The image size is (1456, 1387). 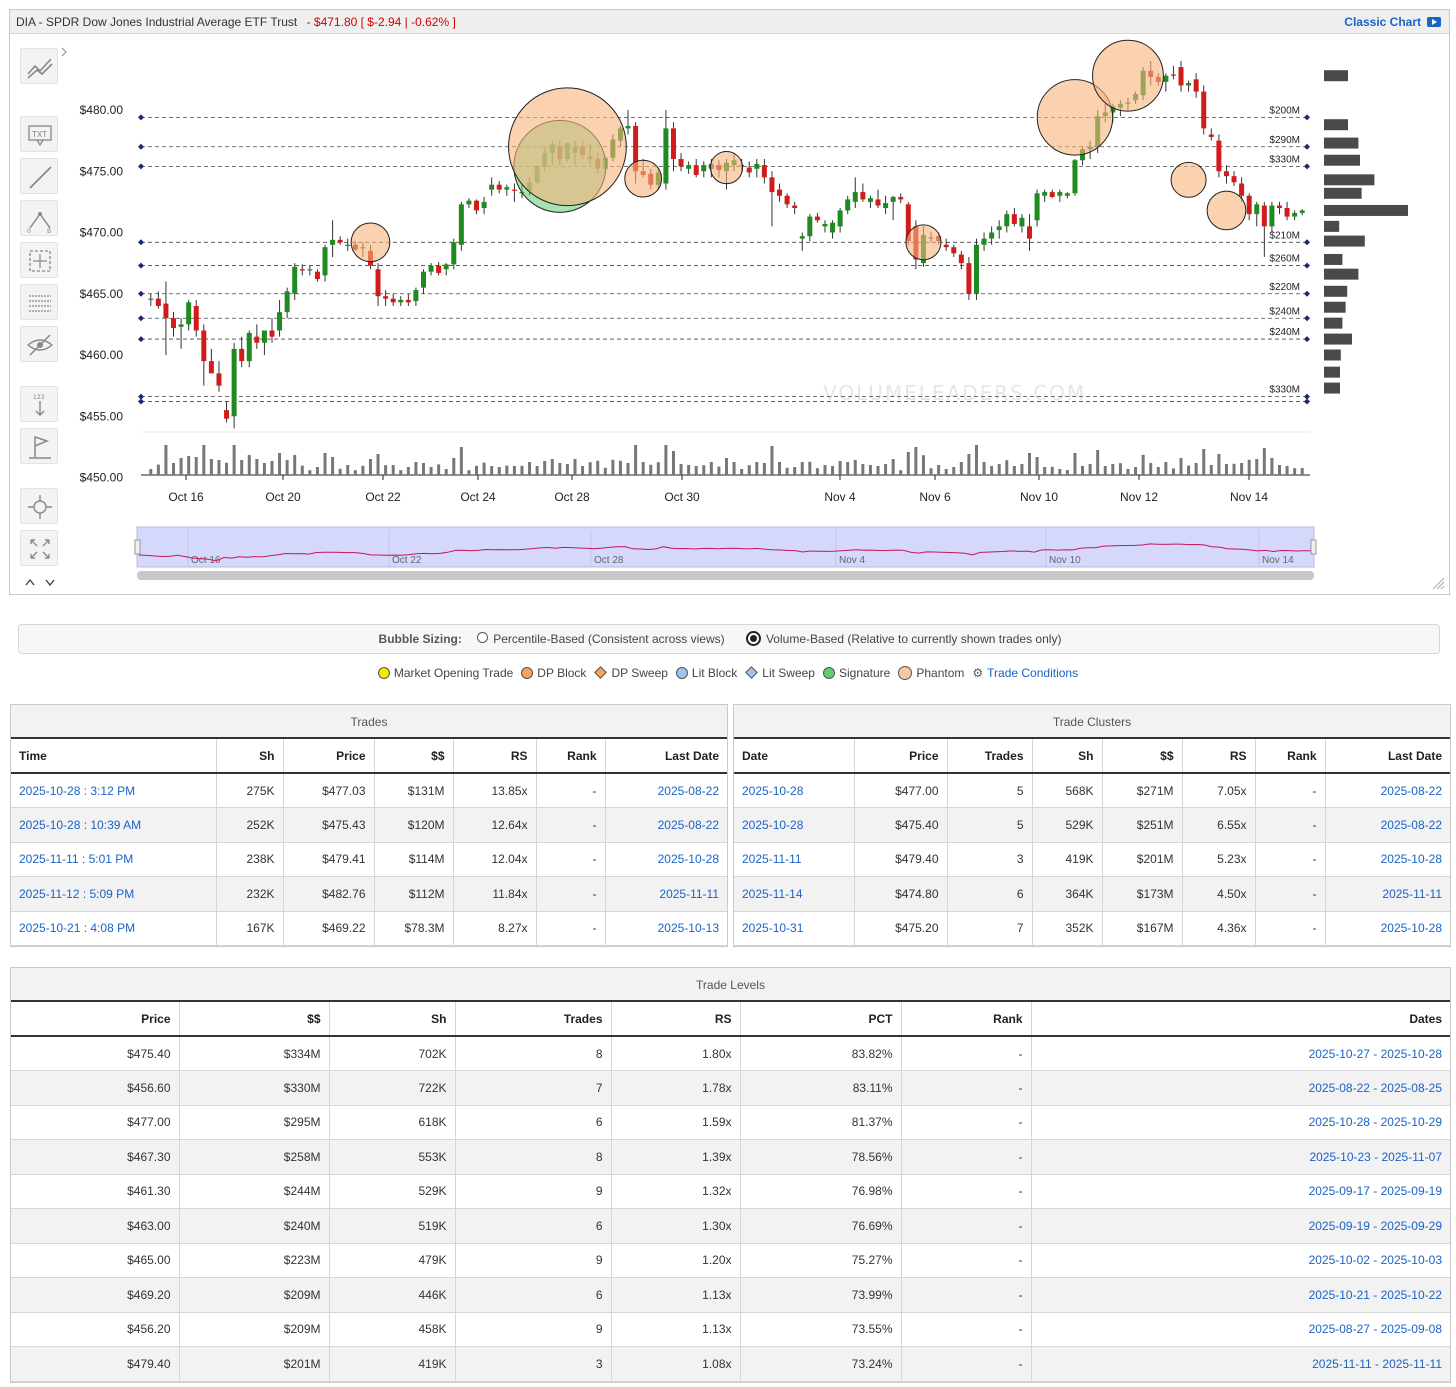 What do you see at coordinates (533, 1019) in the screenshot?
I see `levels-header-trades: Trades` at bounding box center [533, 1019].